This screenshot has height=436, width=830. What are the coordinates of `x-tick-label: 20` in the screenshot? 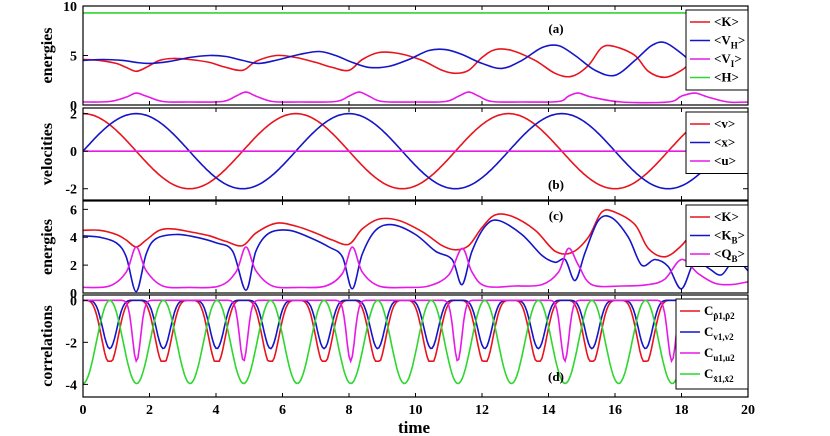 It's located at (748, 410).